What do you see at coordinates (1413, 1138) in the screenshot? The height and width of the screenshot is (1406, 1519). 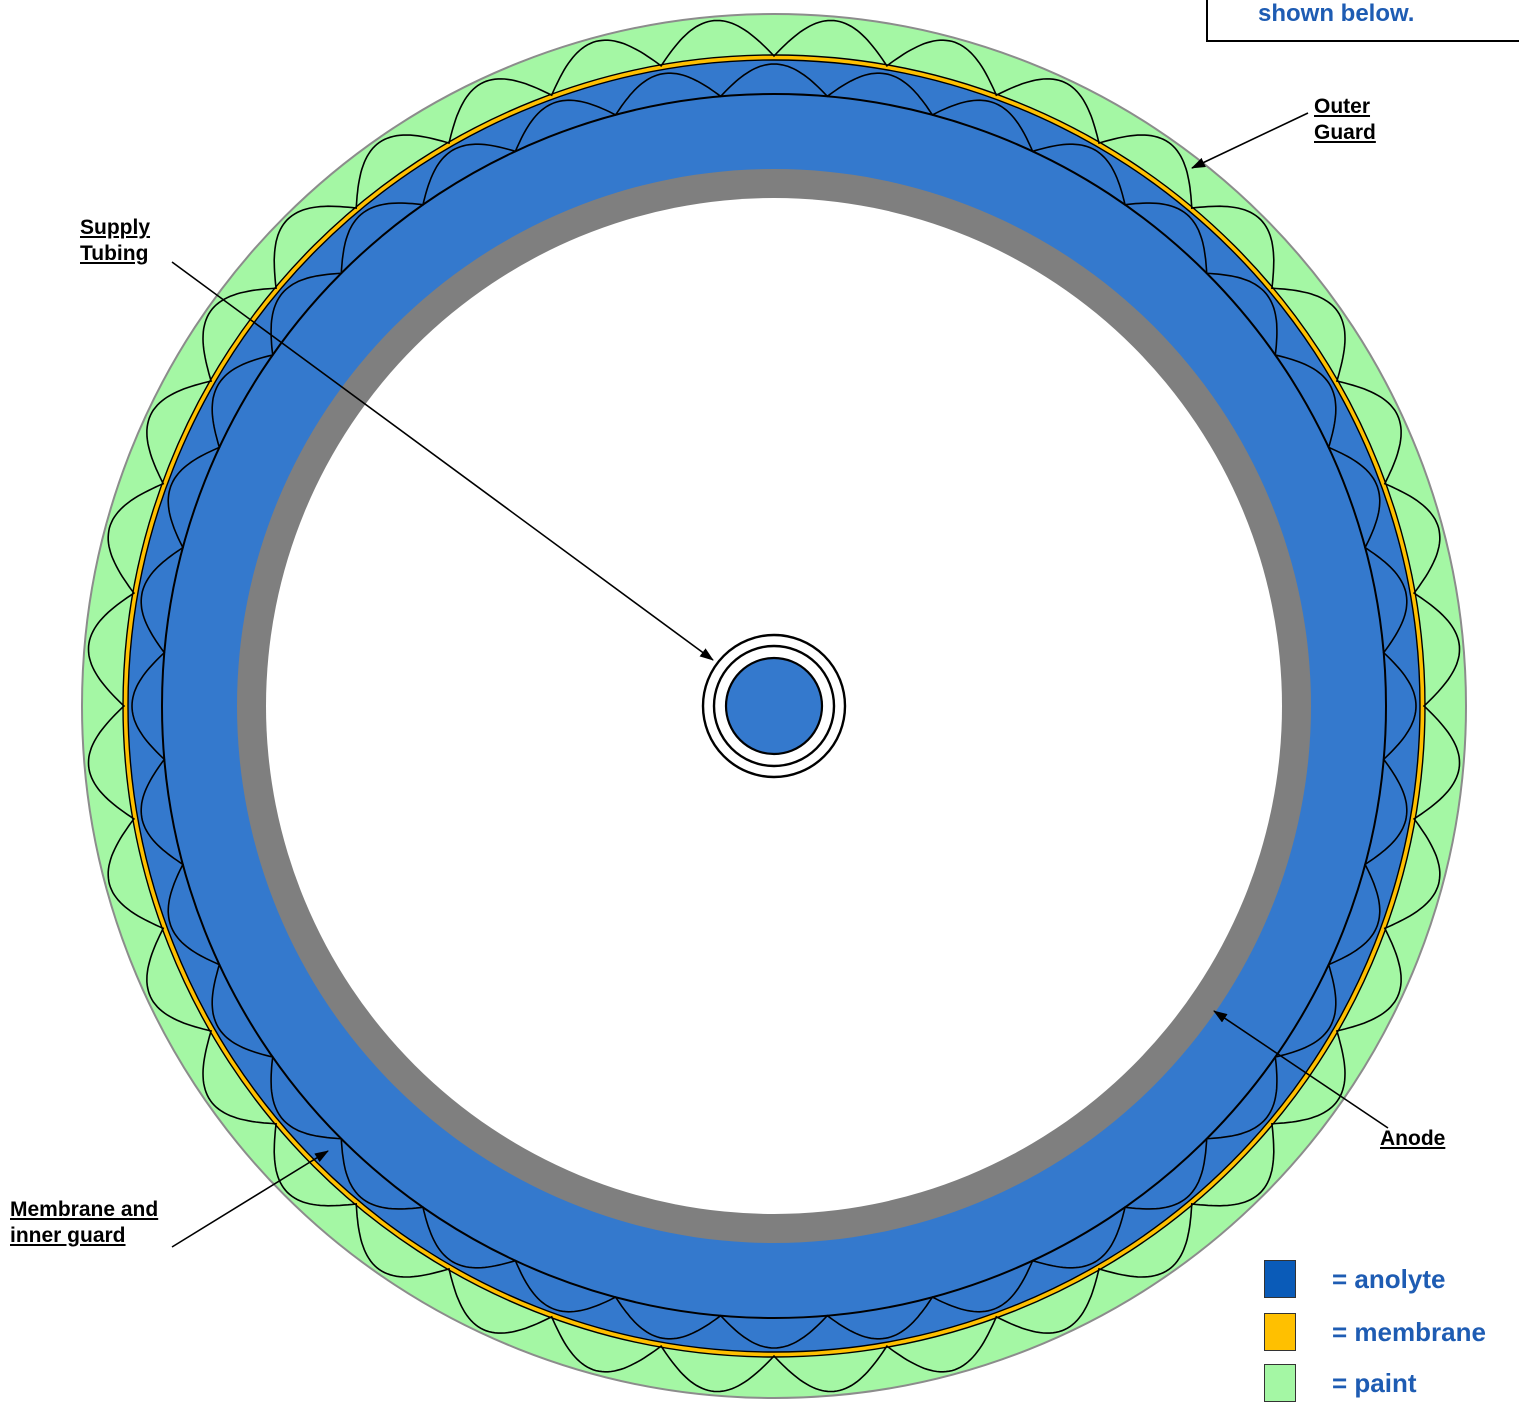 I see `anode-label: Anode` at bounding box center [1413, 1138].